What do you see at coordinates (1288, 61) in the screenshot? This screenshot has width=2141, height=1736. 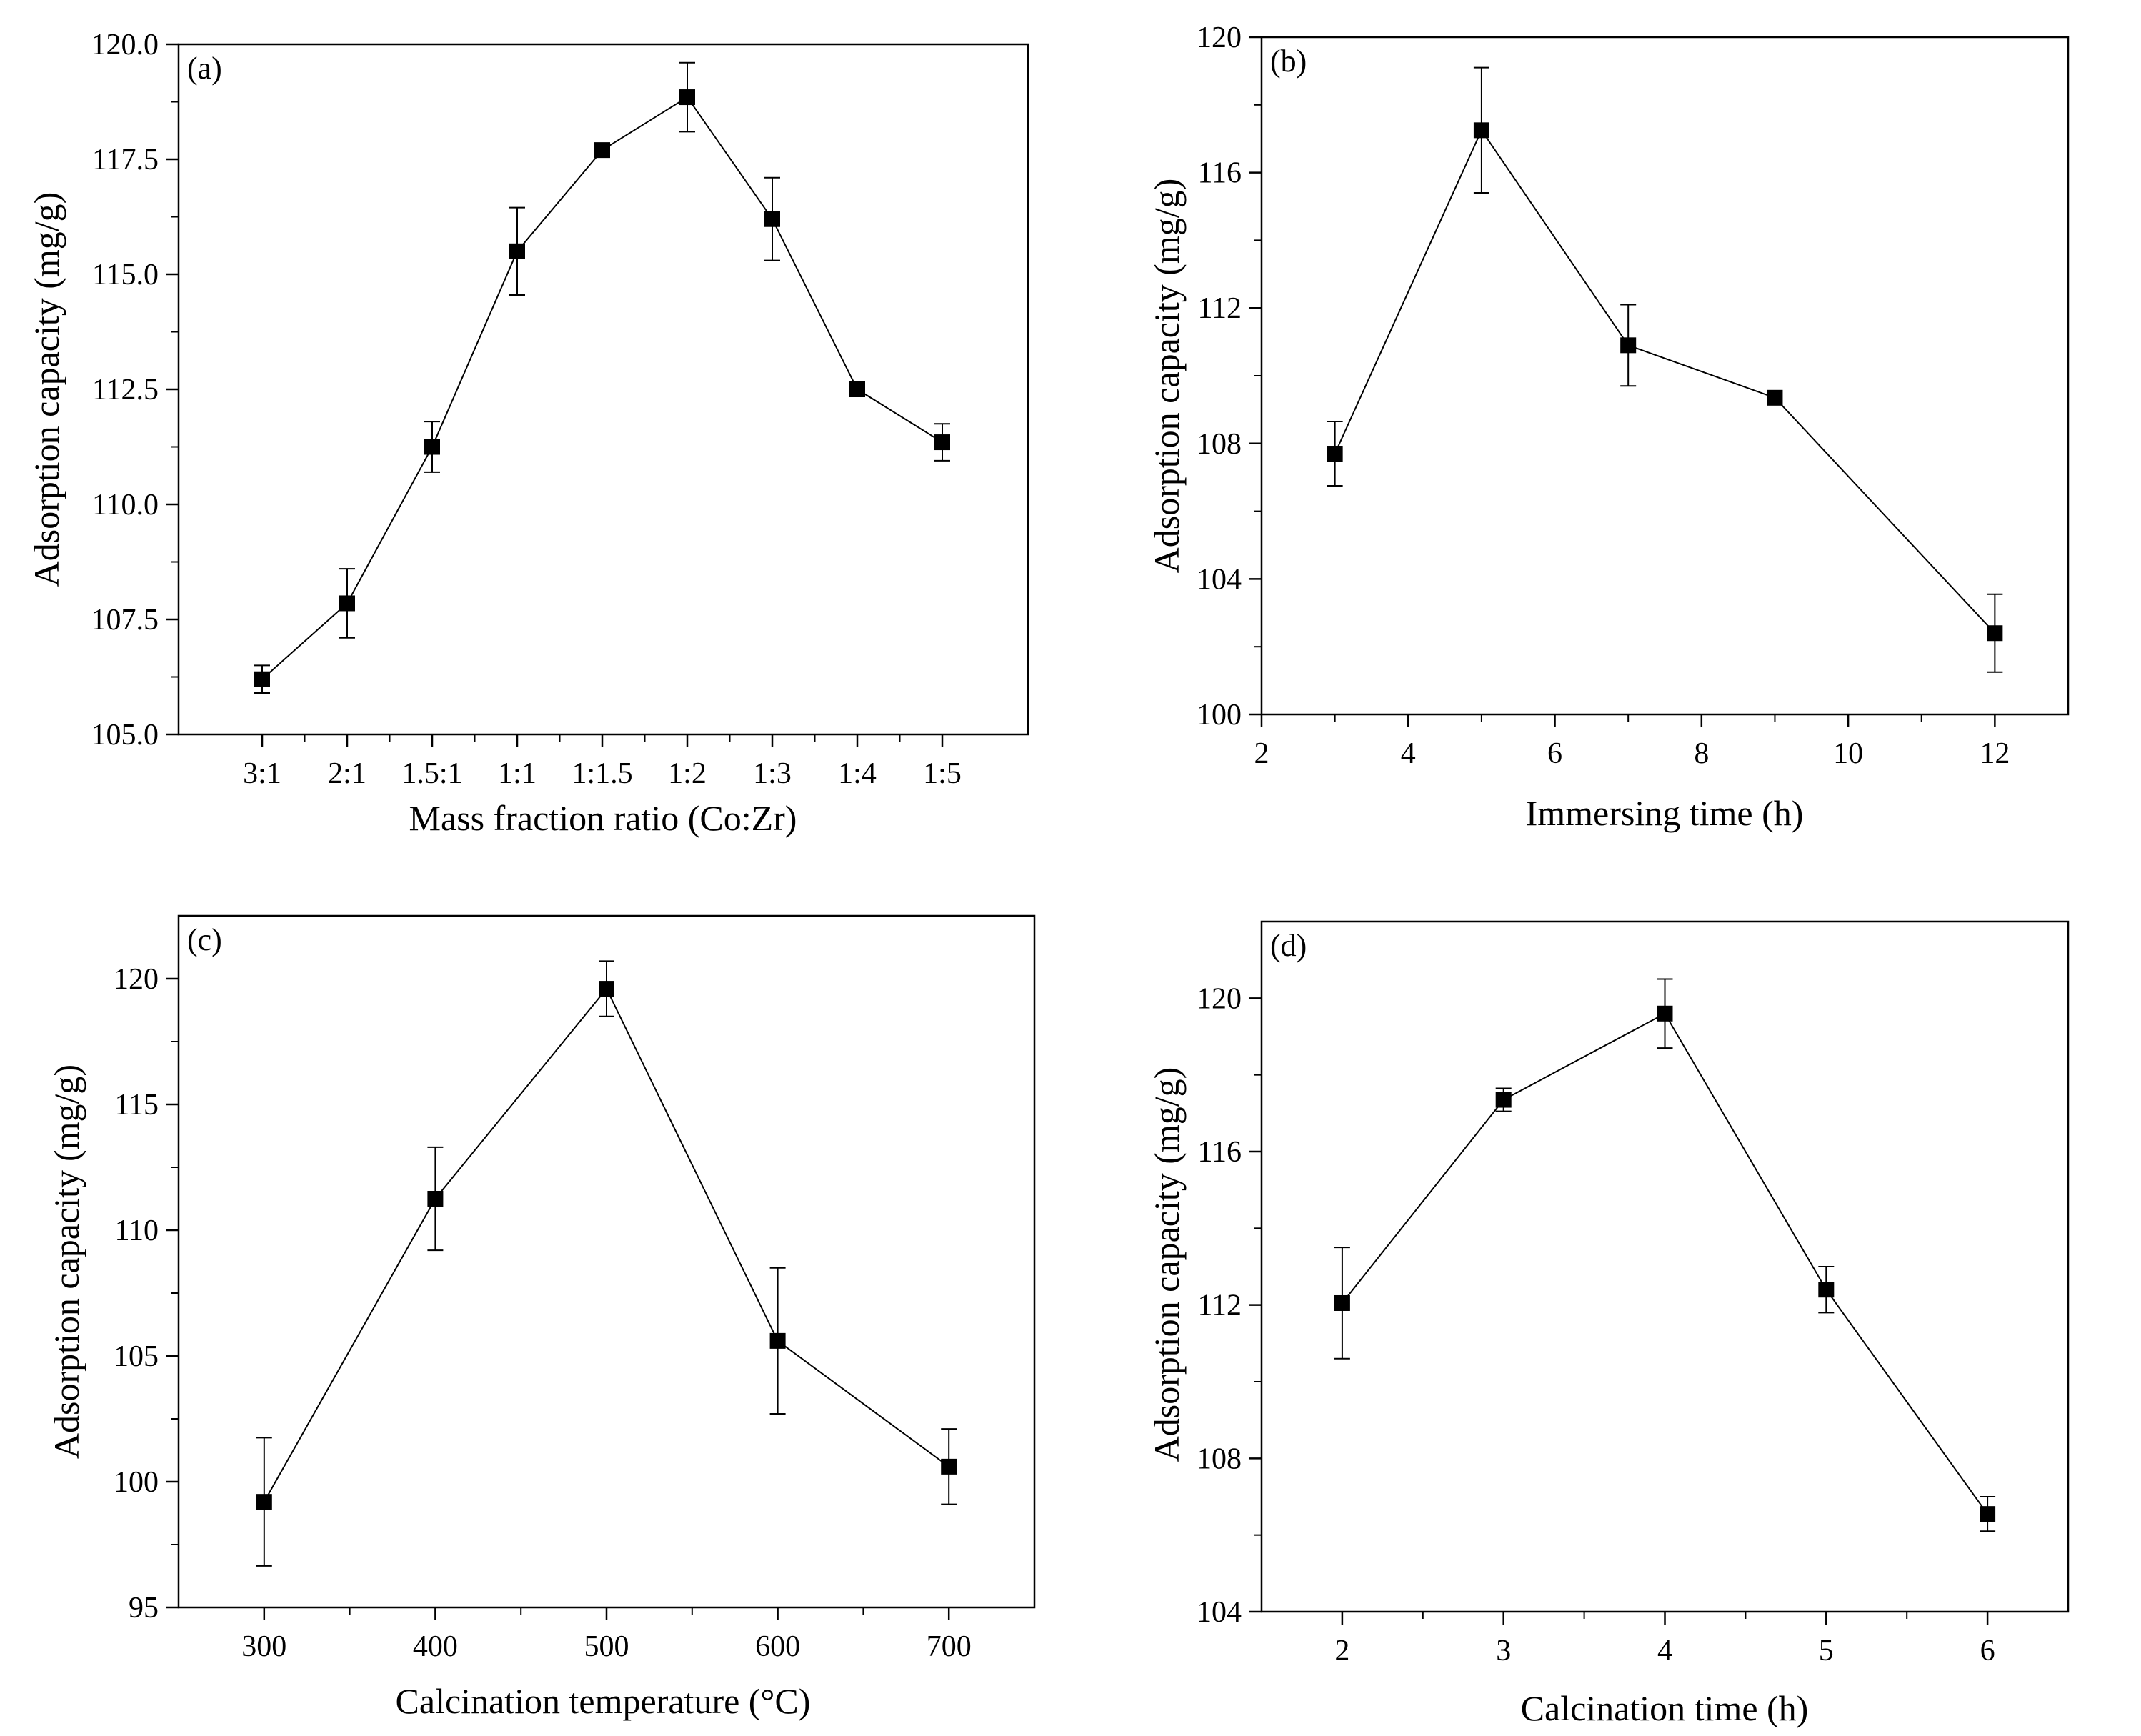 I see `panel-label: (b)` at bounding box center [1288, 61].